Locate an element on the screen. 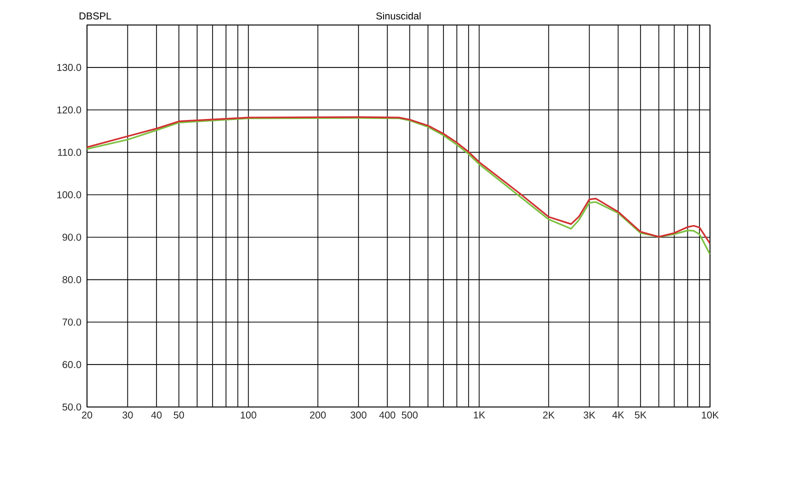  y-tick-label: 100.0 is located at coordinates (69, 194).